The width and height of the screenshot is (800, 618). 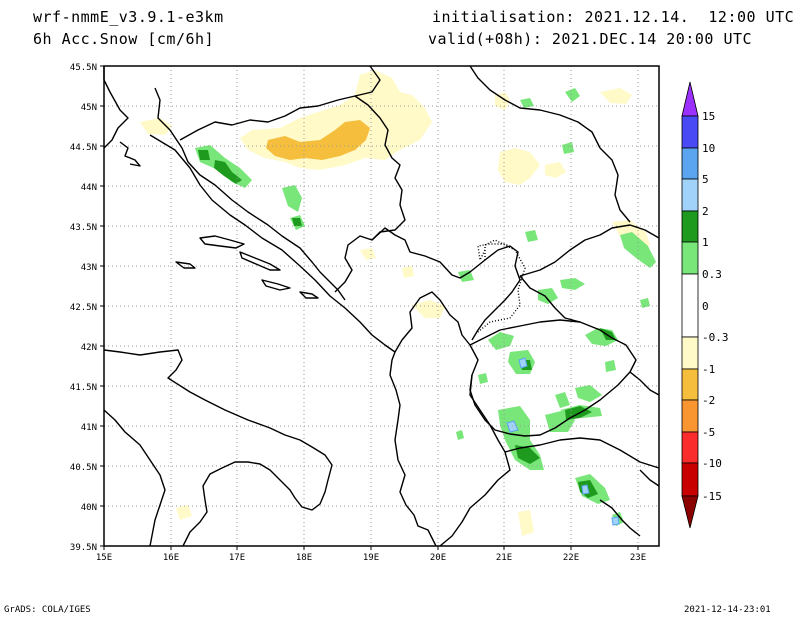 I want to click on colorbar-top-arrow, so click(x=690, y=99).